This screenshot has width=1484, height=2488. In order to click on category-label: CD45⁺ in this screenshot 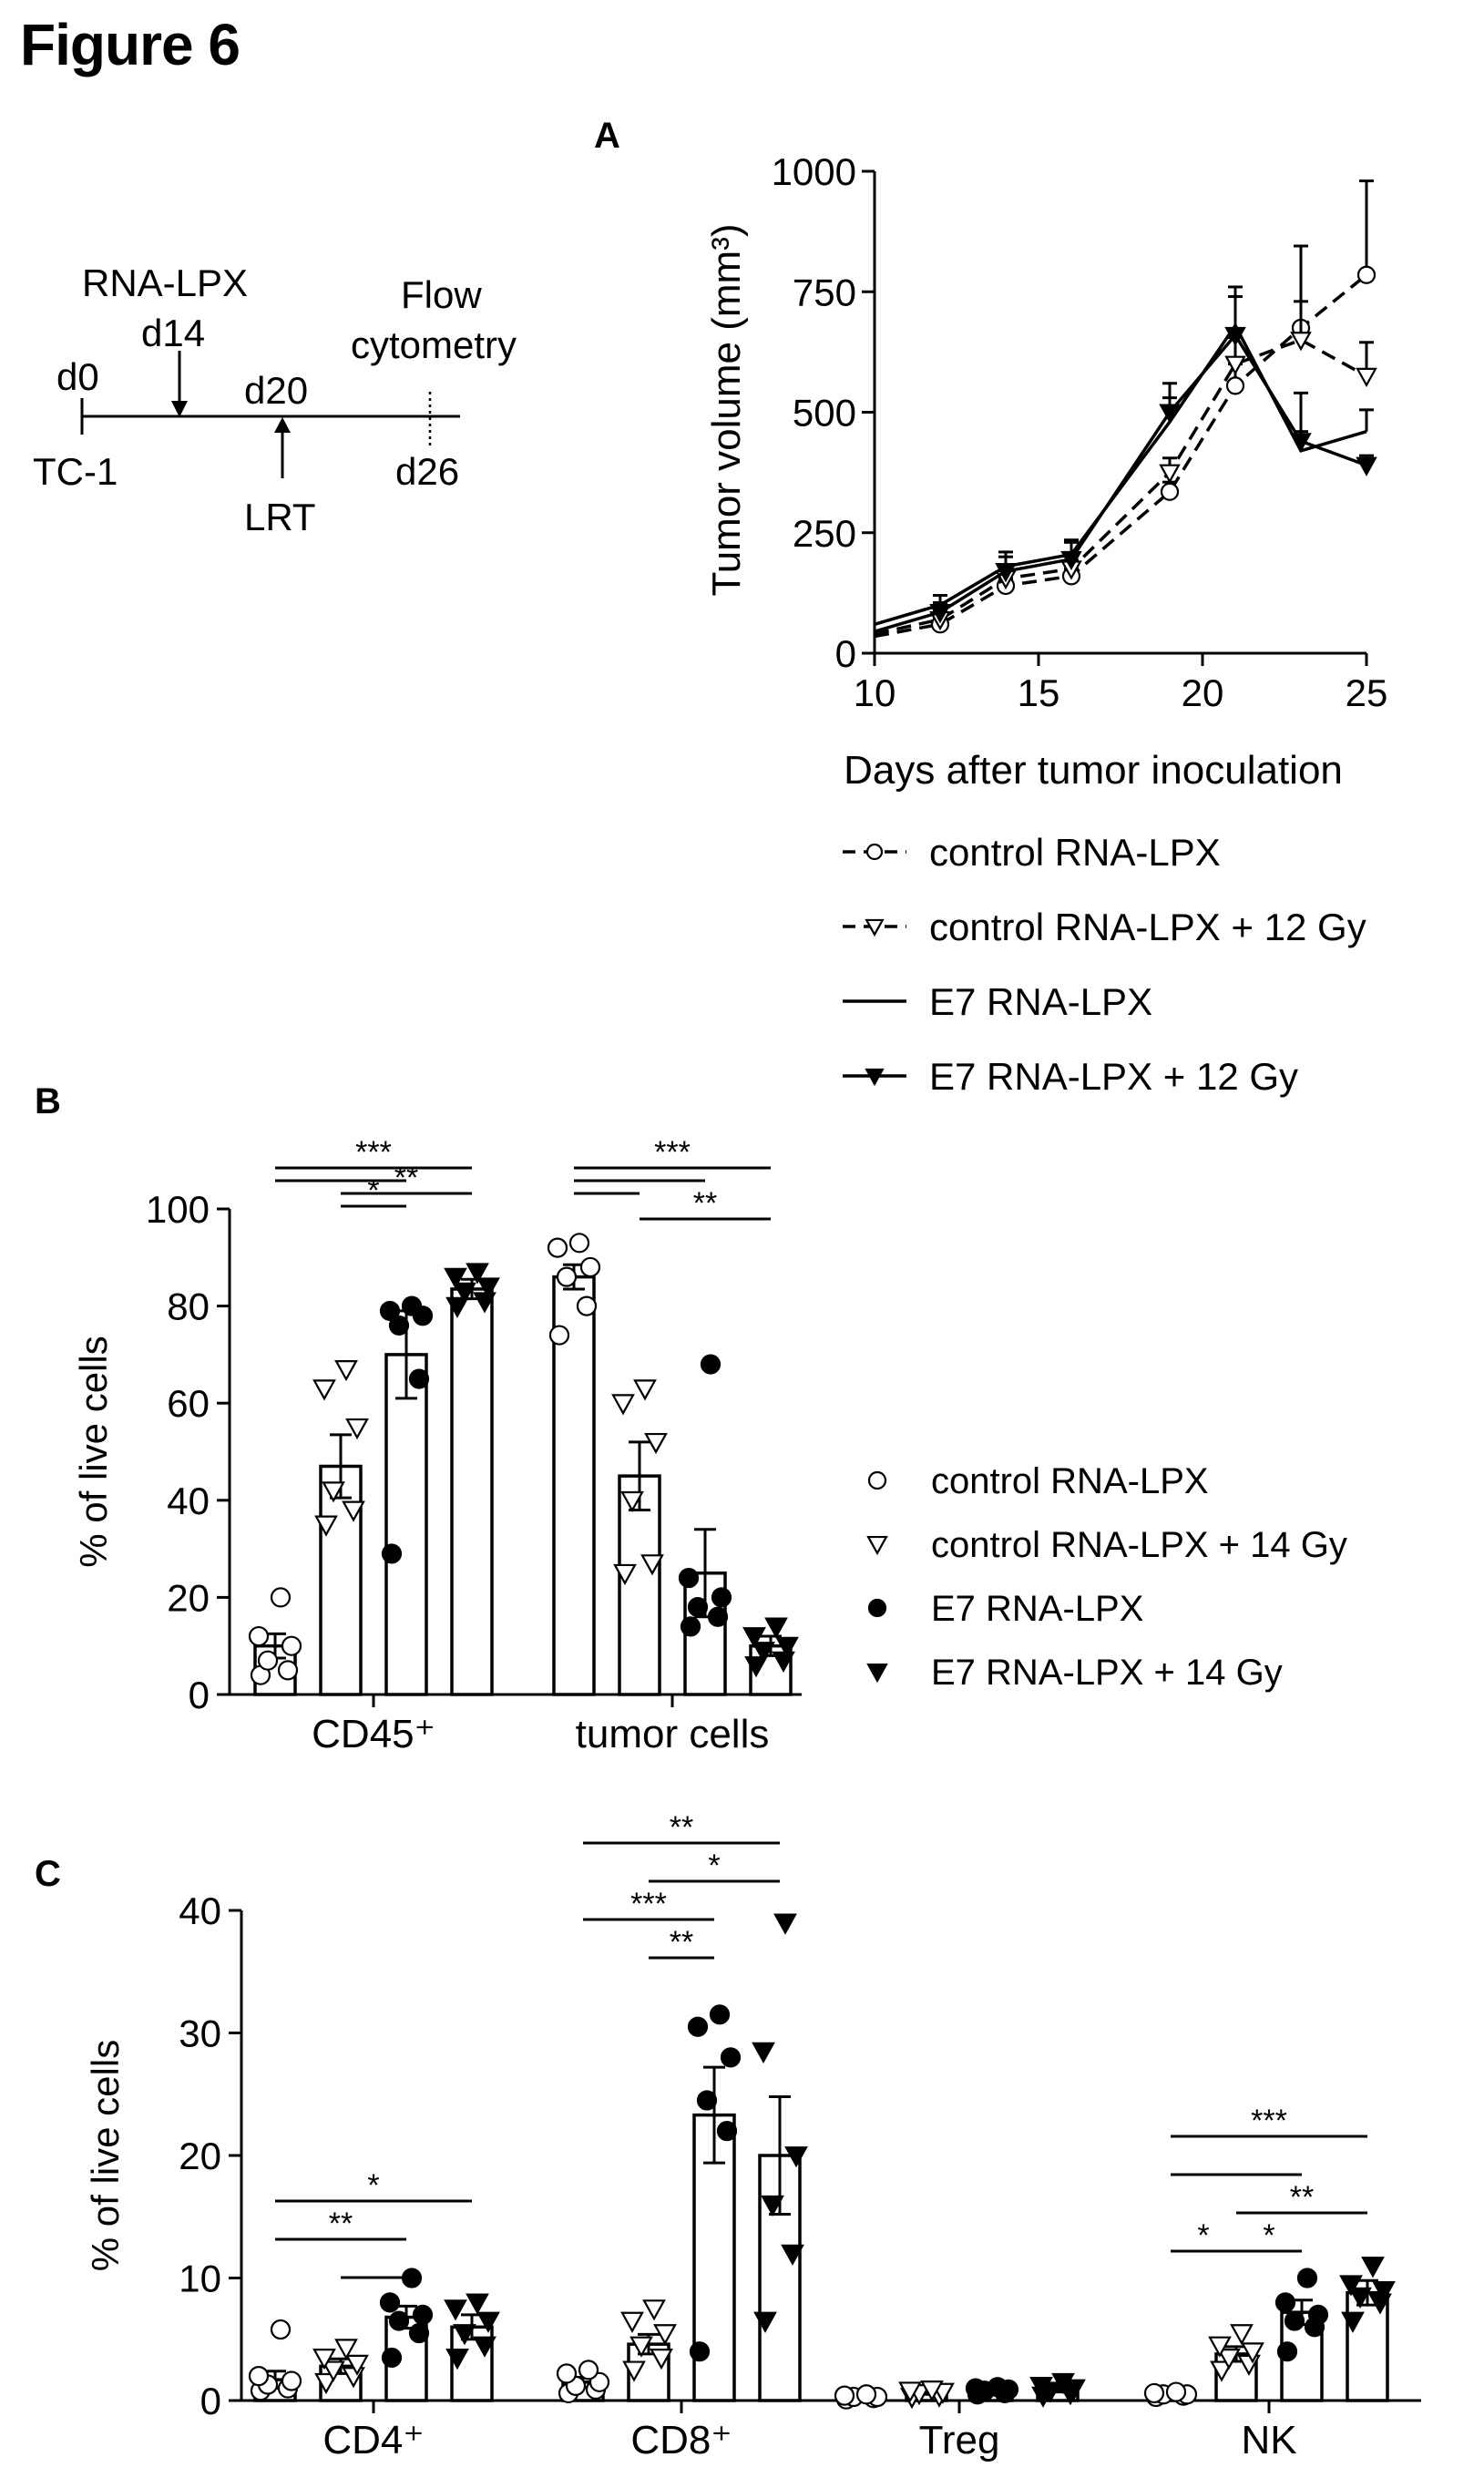, I will do `click(373, 1734)`.